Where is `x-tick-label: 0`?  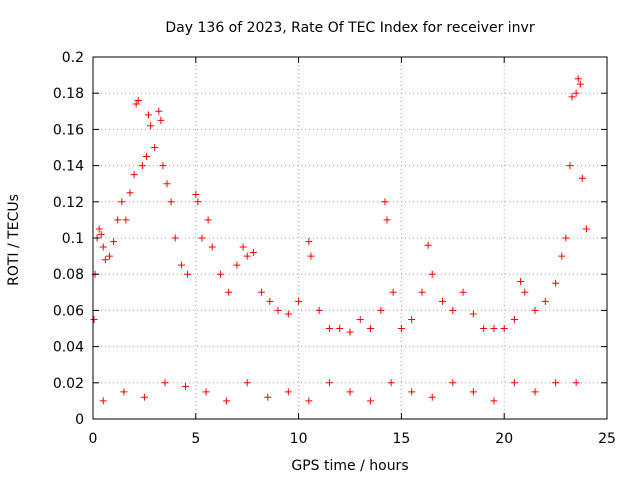 x-tick-label: 0 is located at coordinates (93, 439).